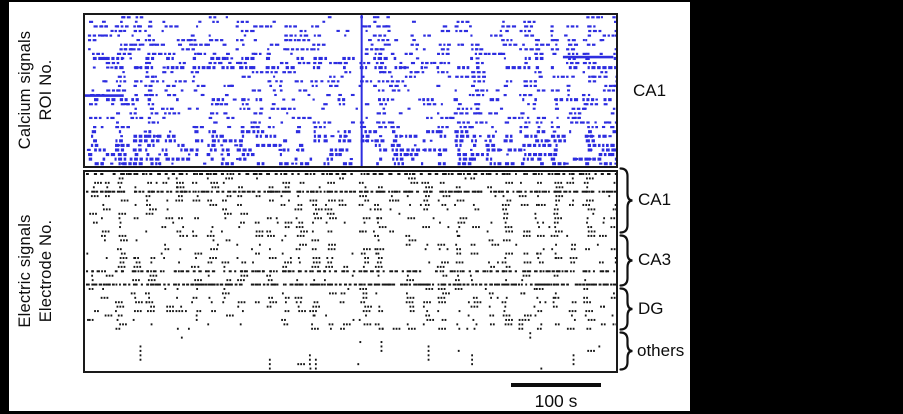  What do you see at coordinates (25, 90) in the screenshot?
I see `calcium-axis-label-line1: Calcium signals` at bounding box center [25, 90].